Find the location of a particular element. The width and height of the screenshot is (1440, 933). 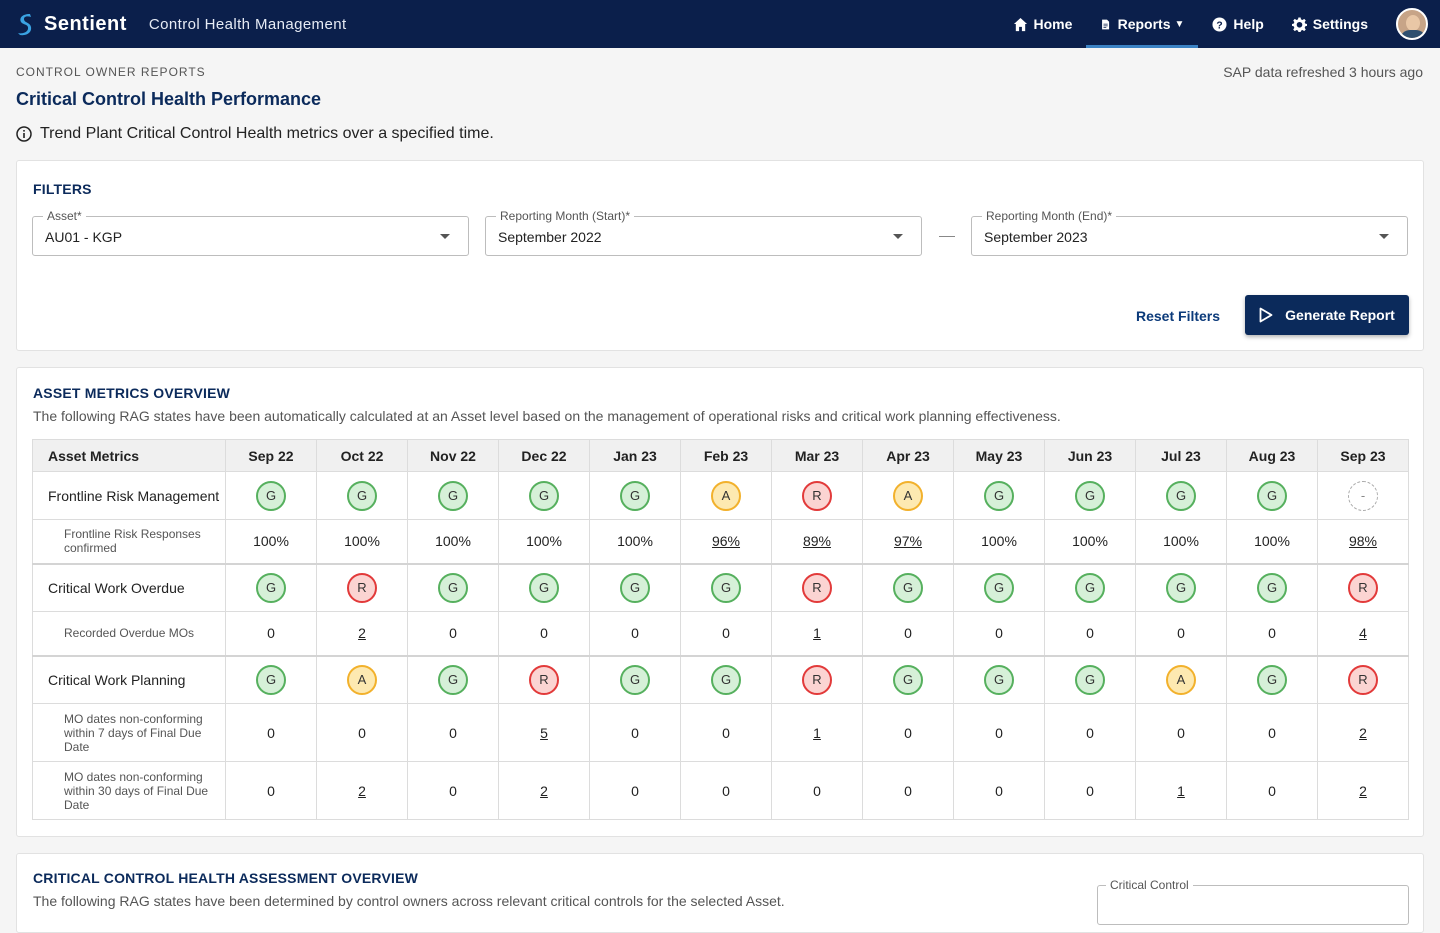

app-logo: Sentient is located at coordinates (71, 24).